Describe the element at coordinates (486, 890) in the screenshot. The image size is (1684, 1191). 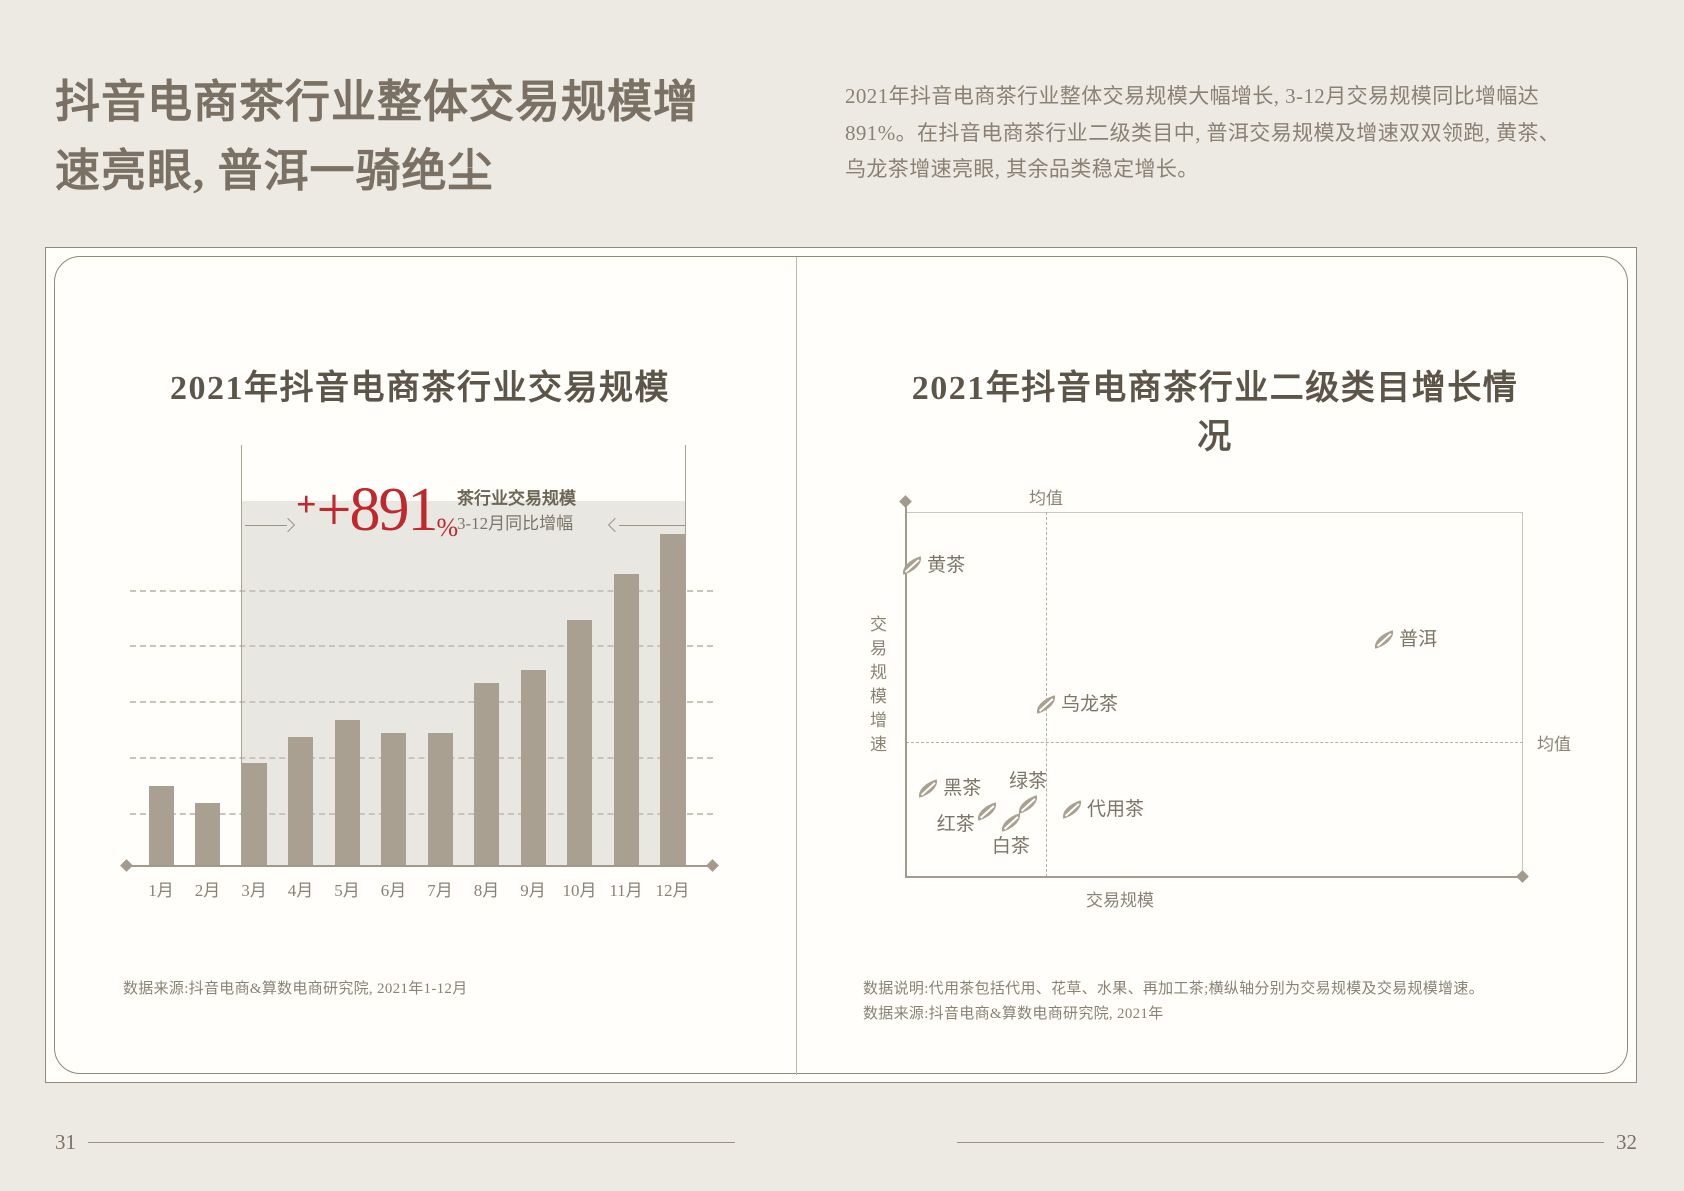
I see `month-label: 8月` at that location.